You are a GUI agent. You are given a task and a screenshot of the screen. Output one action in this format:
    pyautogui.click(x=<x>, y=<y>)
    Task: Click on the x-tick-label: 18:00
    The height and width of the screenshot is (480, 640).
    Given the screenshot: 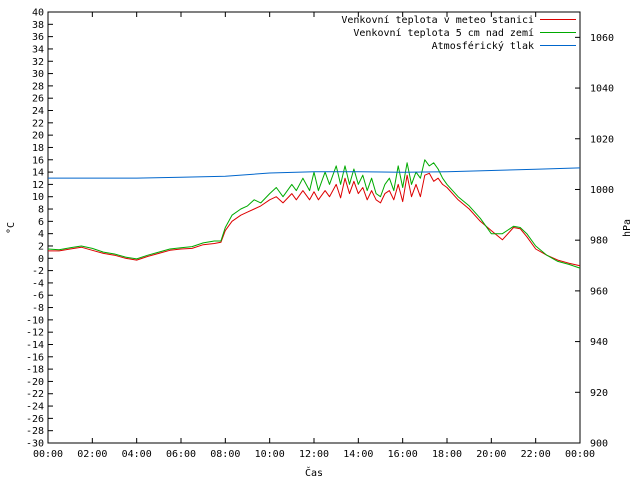 What is the action you would take?
    pyautogui.click(x=447, y=454)
    